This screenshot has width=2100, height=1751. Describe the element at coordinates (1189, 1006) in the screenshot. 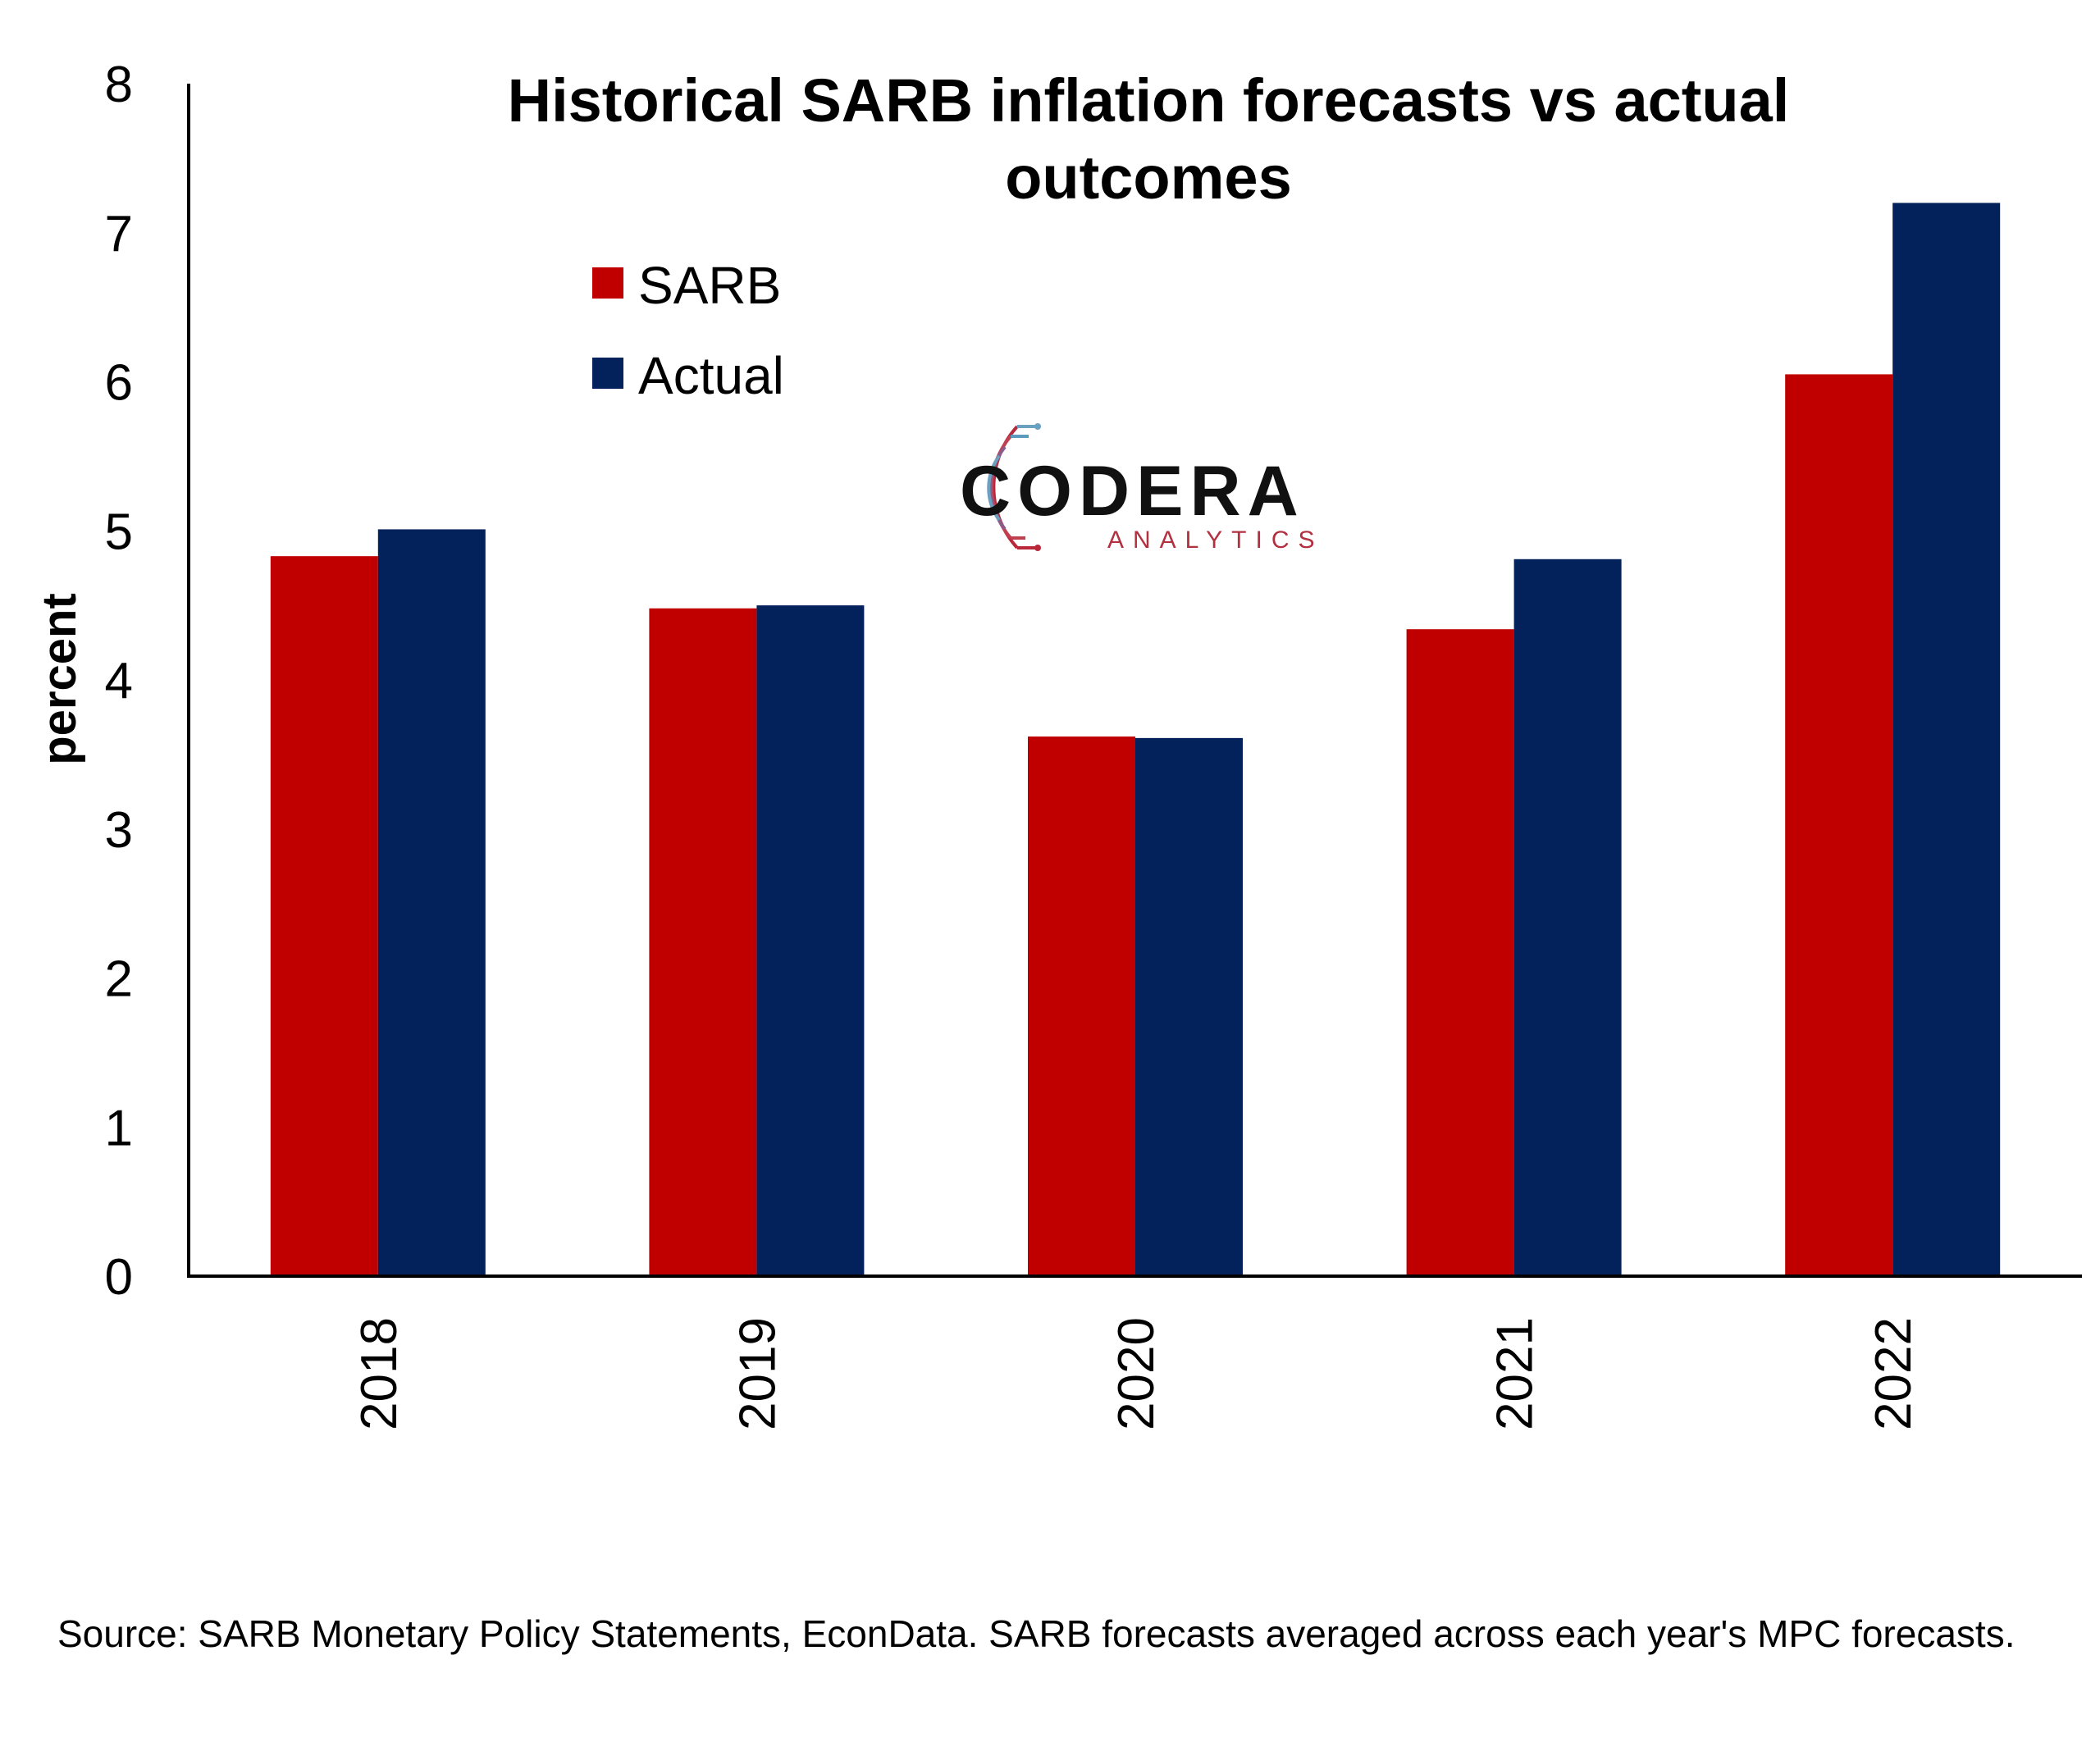

I see `bar-actual-2020` at that location.